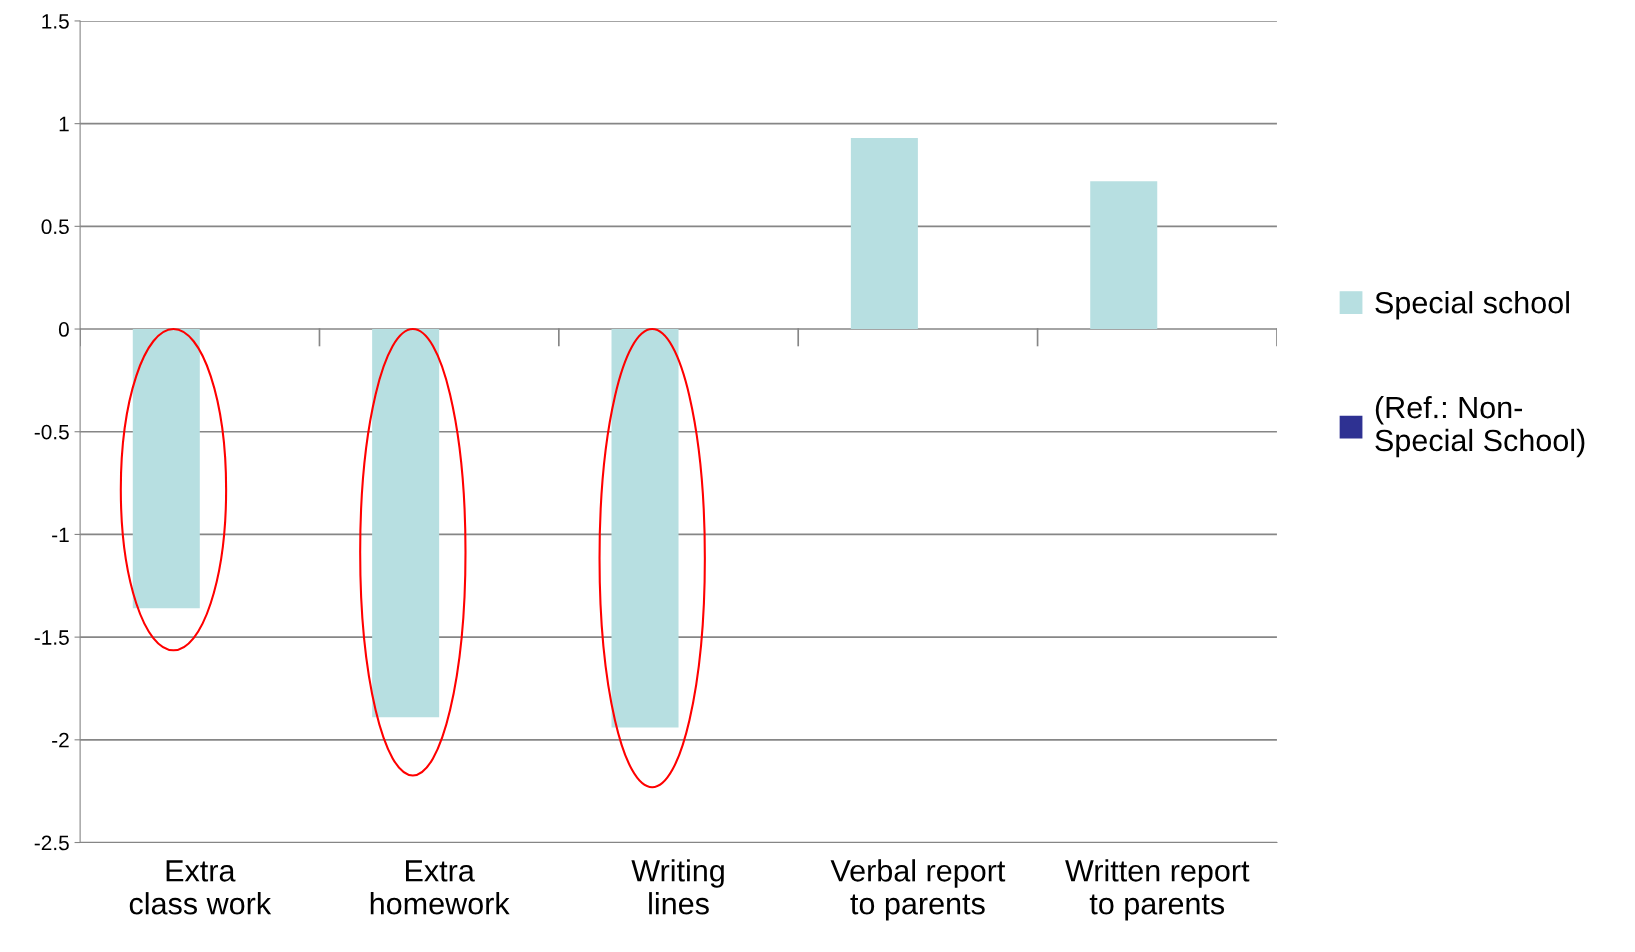  Describe the element at coordinates (60, 740) in the screenshot. I see `y-tick-label: -2` at that location.